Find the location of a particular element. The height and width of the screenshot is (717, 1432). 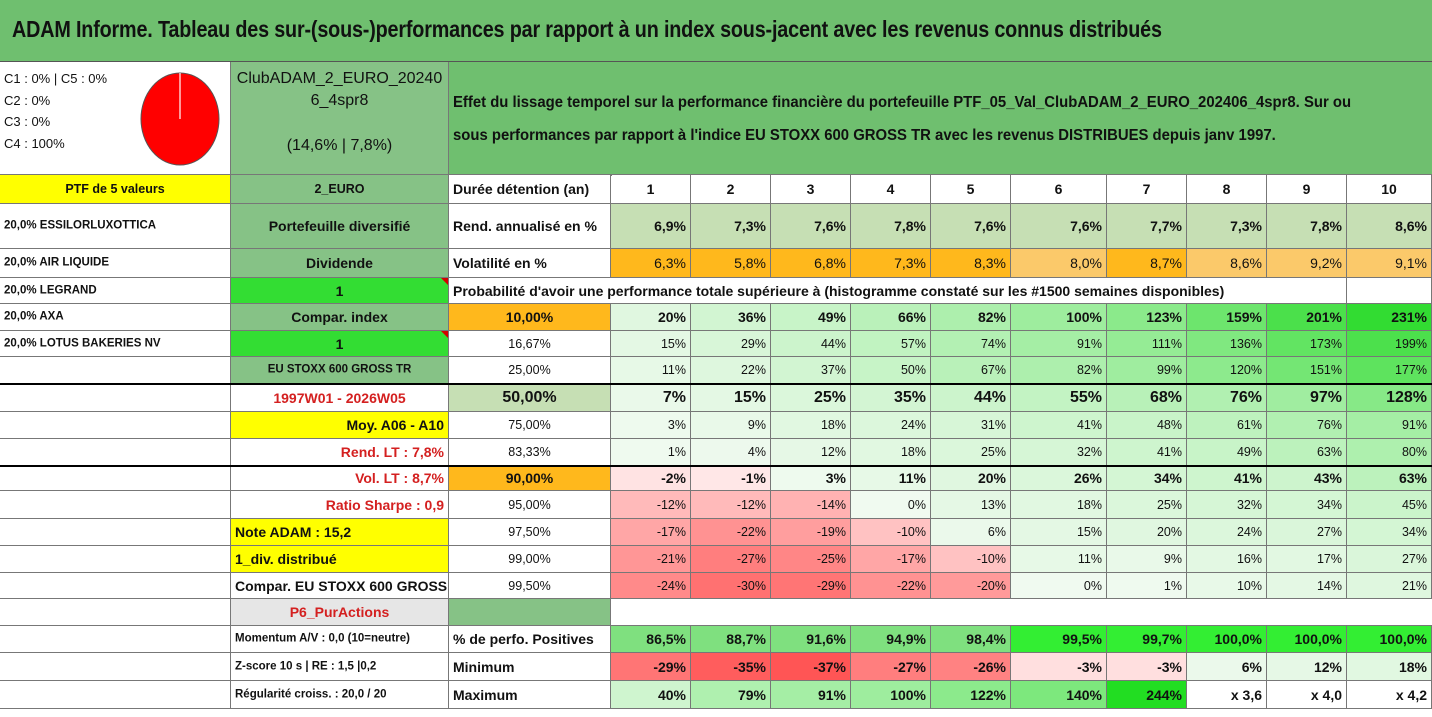

probability-value: 29% is located at coordinates (731, 344).